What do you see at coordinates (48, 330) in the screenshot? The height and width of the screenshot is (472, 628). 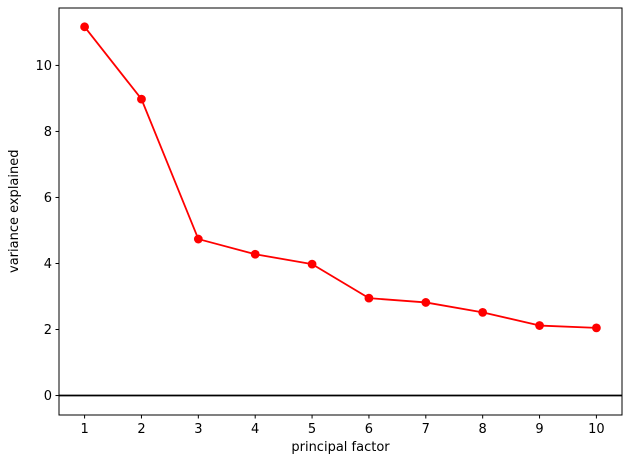 I see `y-tick-label: 2` at bounding box center [48, 330].